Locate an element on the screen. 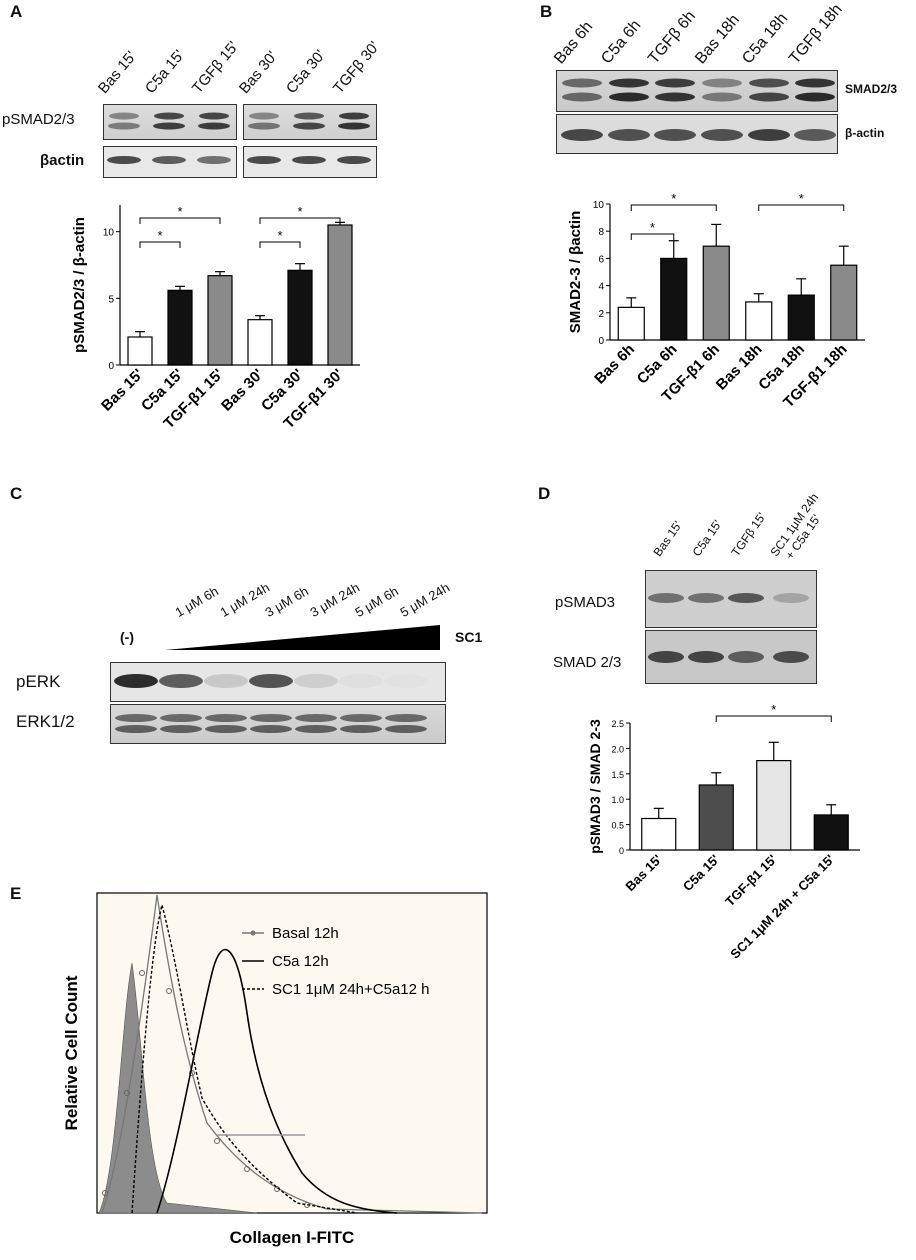 The image size is (916, 1260). A-y-tick-label: 10 is located at coordinates (109, 233).